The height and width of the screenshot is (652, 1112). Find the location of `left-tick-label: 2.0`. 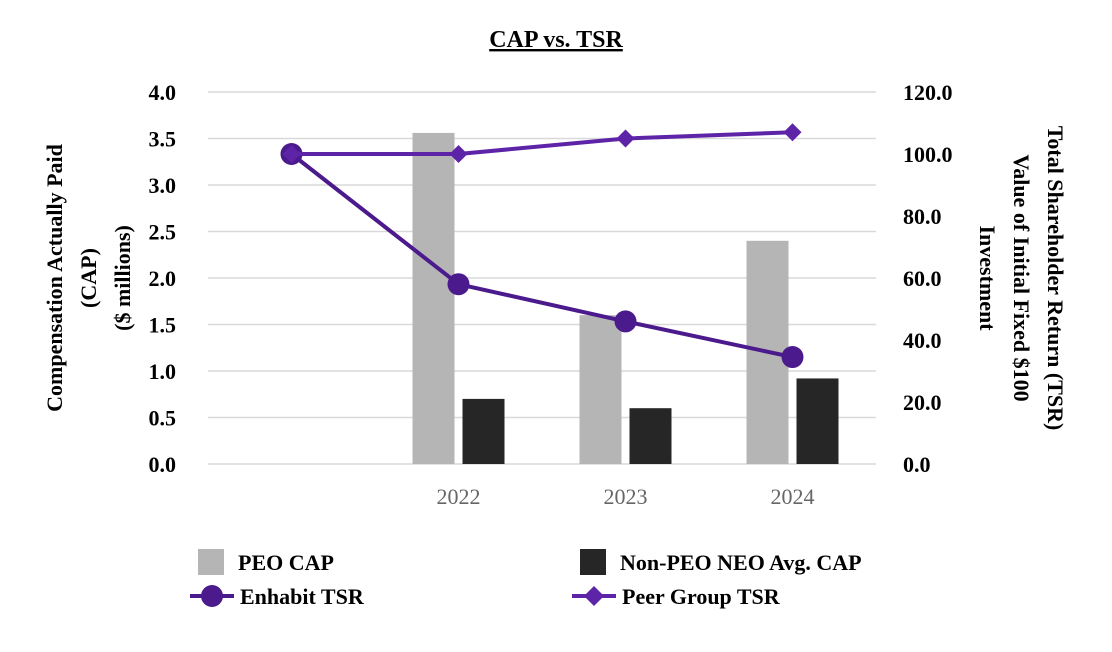

left-tick-label: 2.0 is located at coordinates (163, 278).